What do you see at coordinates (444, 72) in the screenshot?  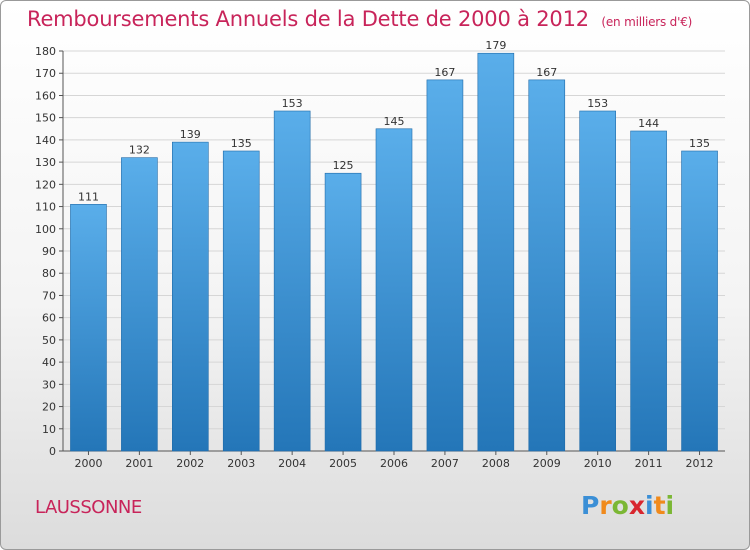 I see `value-label-2007: 167` at bounding box center [444, 72].